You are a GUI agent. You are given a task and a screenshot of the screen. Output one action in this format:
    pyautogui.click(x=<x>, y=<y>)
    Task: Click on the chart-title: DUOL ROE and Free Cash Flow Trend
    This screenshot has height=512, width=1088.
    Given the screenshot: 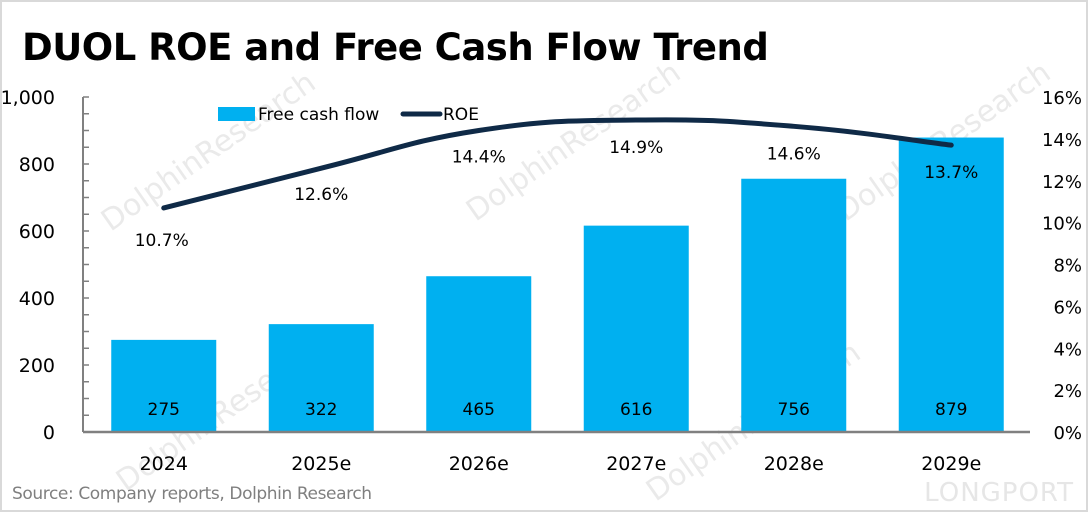 What is the action you would take?
    pyautogui.click(x=395, y=47)
    